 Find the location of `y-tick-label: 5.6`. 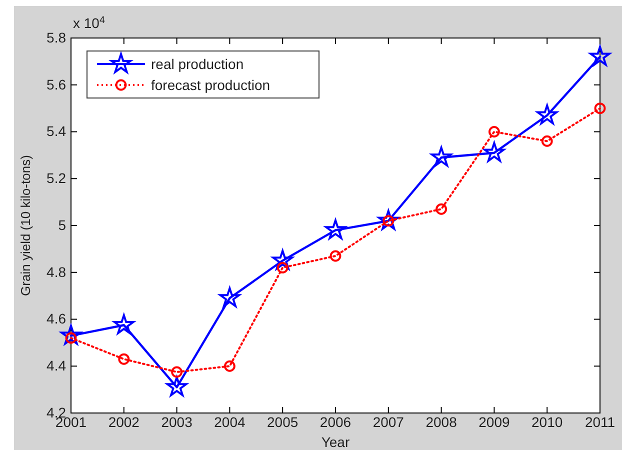

y-tick-label: 5.6 is located at coordinates (56, 84).